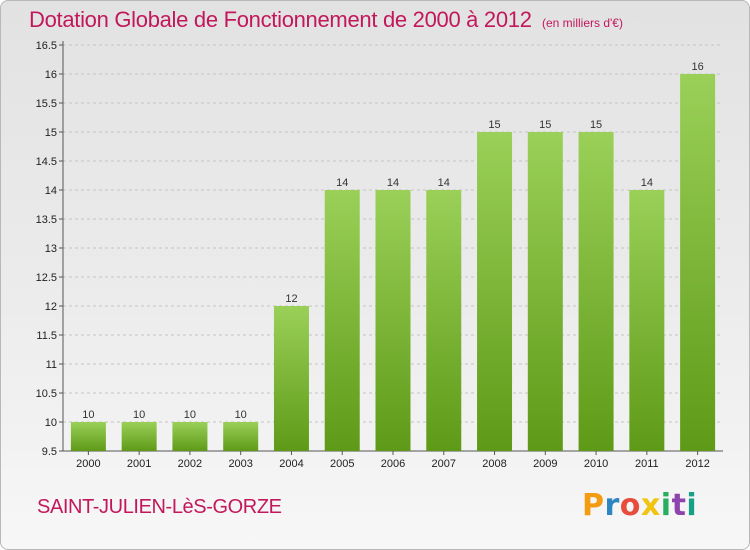 The width and height of the screenshot is (750, 550). I want to click on logo-letter: P, so click(593, 505).